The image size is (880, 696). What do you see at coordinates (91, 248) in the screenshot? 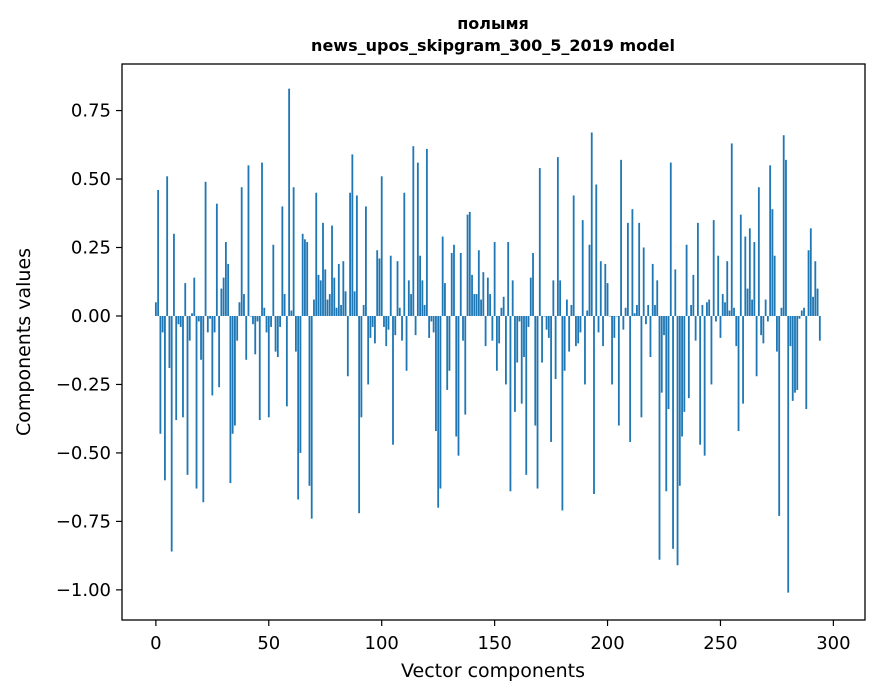
I see `y-tick-label: 0.25` at bounding box center [91, 248].